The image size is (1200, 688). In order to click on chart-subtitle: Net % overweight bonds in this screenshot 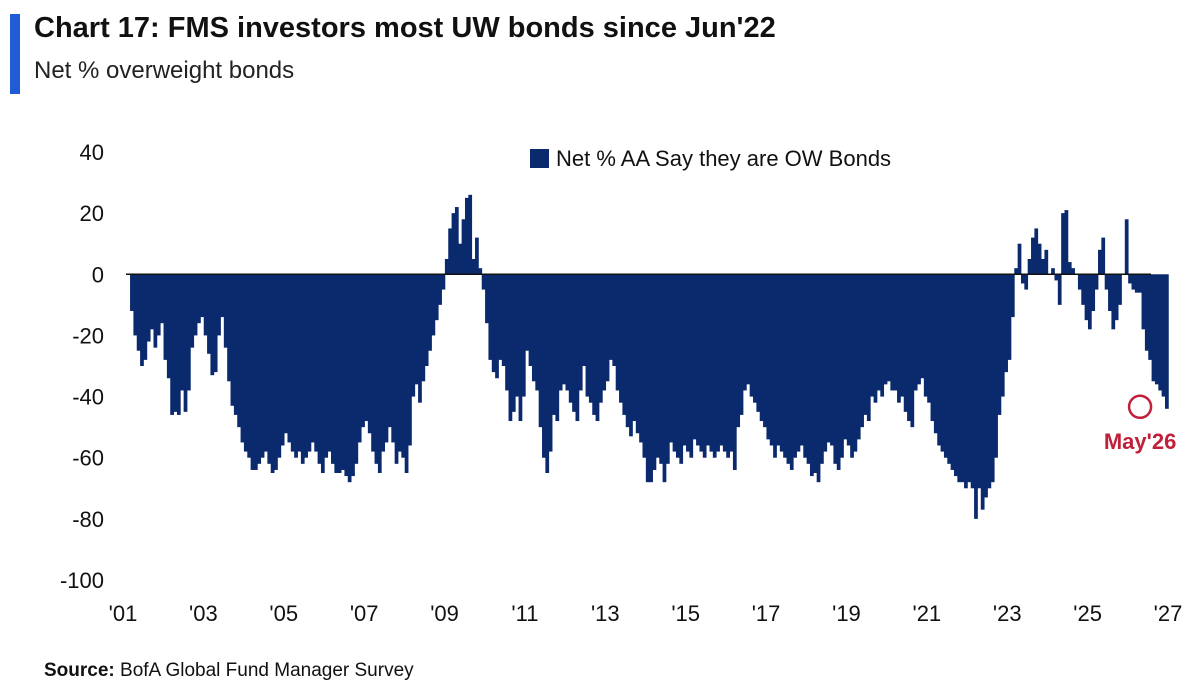, I will do `click(164, 70)`.